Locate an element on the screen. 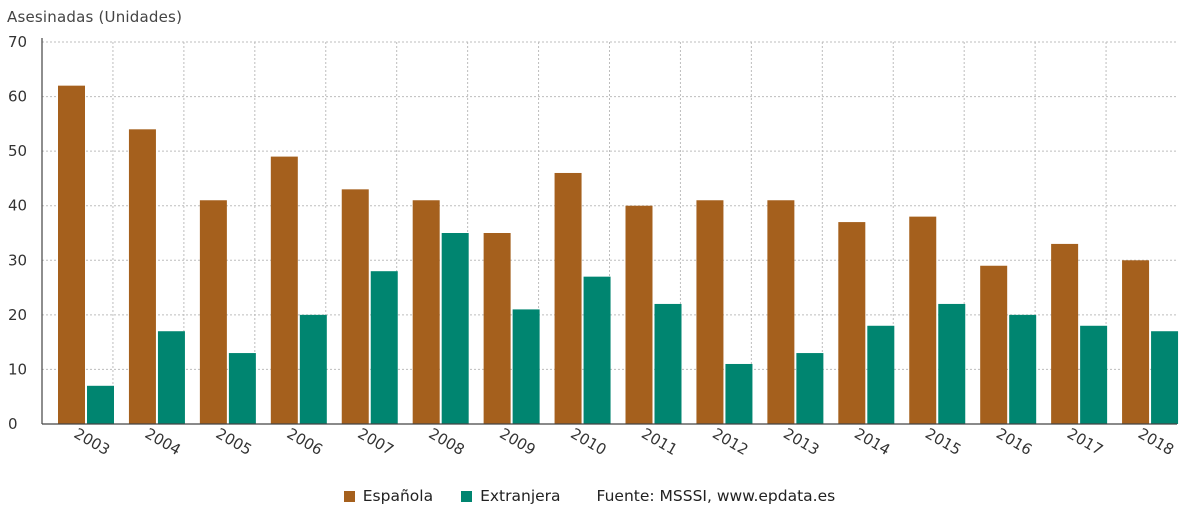 The height and width of the screenshot is (509, 1179). x-tick-label: 2009 is located at coordinates (518, 441).